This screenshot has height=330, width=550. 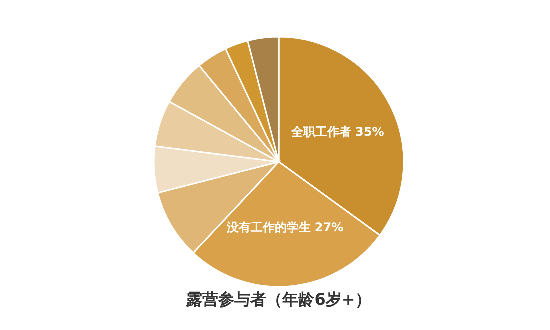 I want to click on text: 露营参与者（年龄6岁+）, so click(x=279, y=299).